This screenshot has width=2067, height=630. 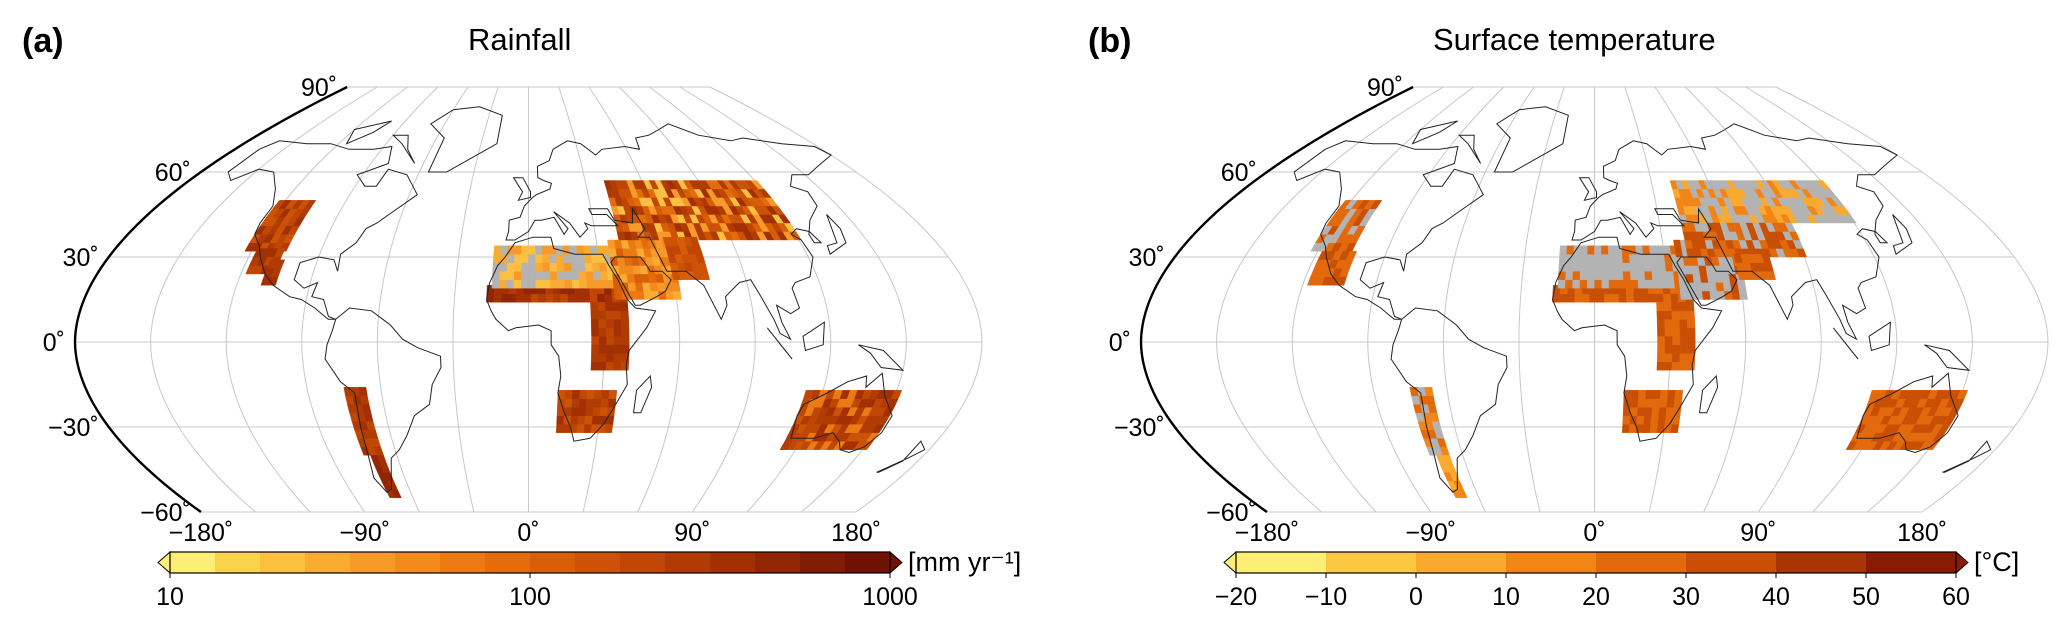 I want to click on colorbar-tick-label: 60, so click(x=1956, y=597).